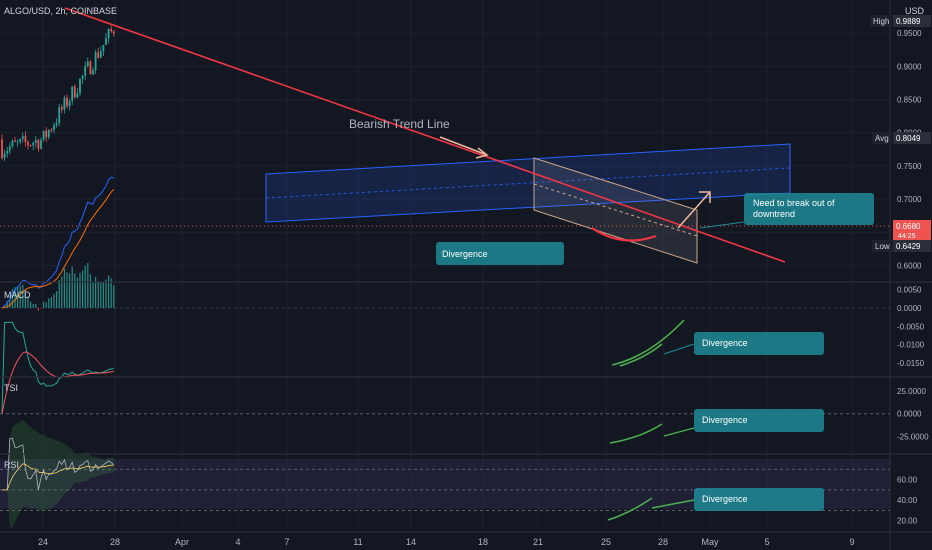 The width and height of the screenshot is (932, 550). Describe the element at coordinates (907, 521) in the screenshot. I see `rsi-tick-label: 20.00` at that location.